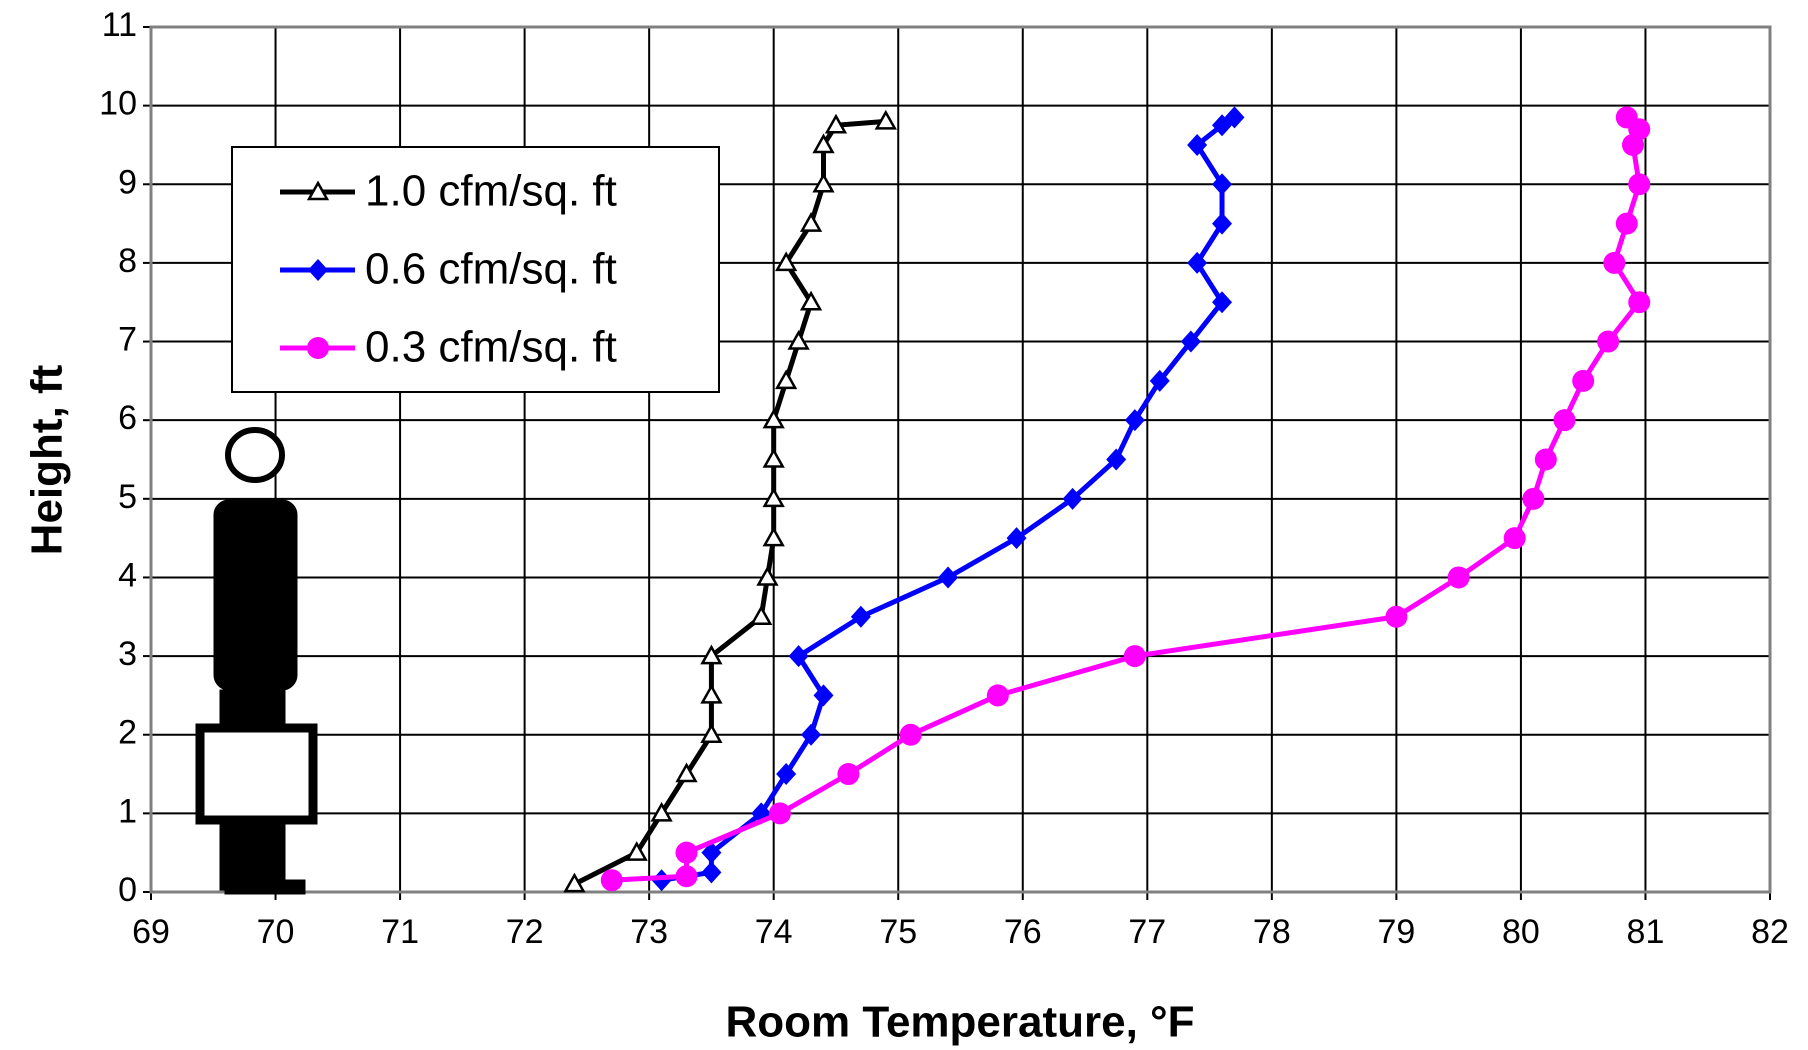  Describe the element at coordinates (491, 347) in the screenshot. I see `legend-label: 0.3 cfm/sq. ft` at that location.